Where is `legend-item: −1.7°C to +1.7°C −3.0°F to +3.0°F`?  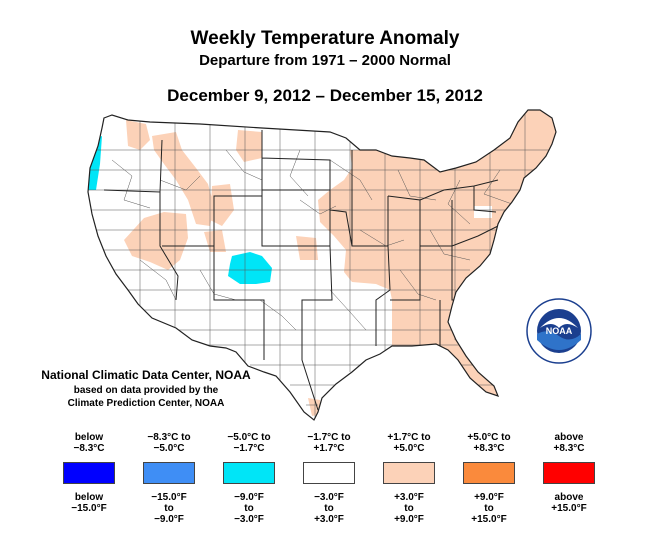 legend-item: −1.7°C to +1.7°C −3.0°F to +3.0°F is located at coordinates (329, 478).